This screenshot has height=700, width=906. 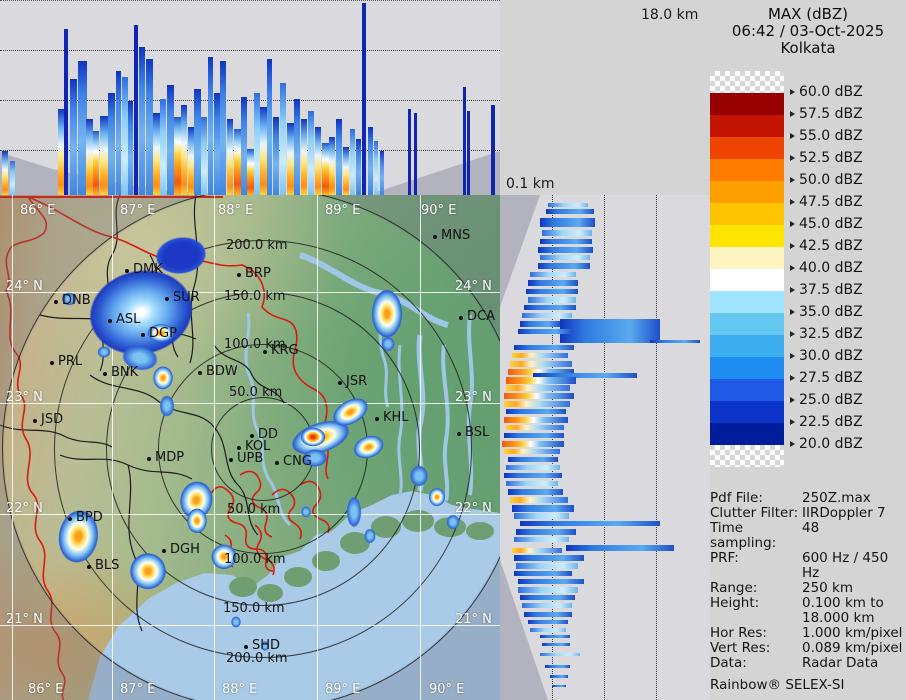 I want to click on color-scale-tick-label: 47.5 dBZ, so click(x=826, y=202).